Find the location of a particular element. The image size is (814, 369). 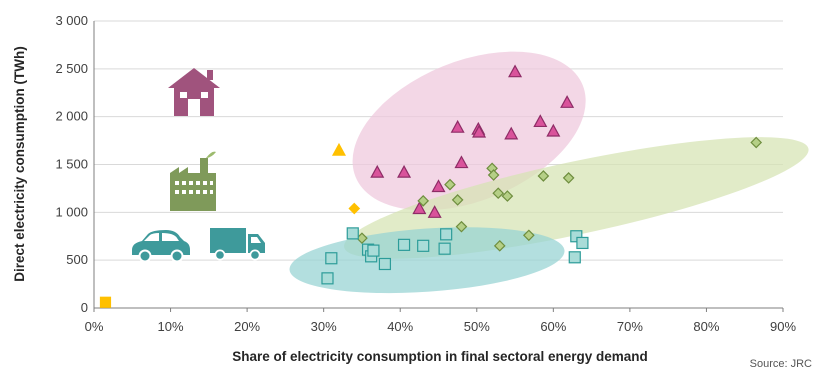

car-icon is located at coordinates (161, 246).